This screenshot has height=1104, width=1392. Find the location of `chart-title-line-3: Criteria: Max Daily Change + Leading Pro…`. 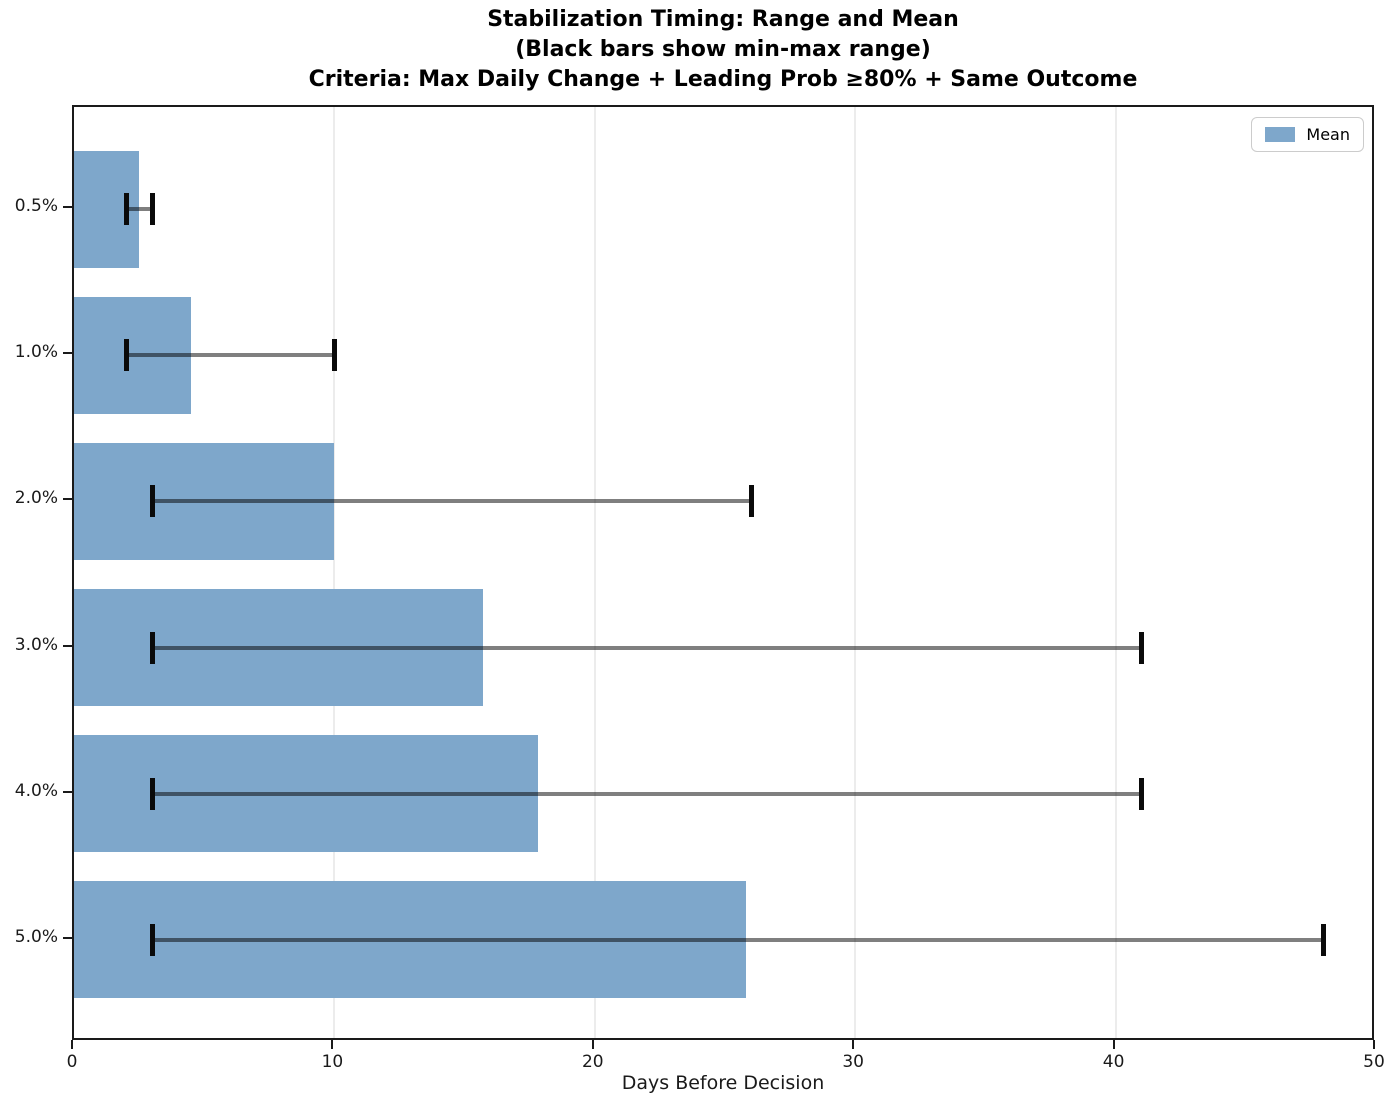

chart-title-line-3: Criteria: Max Daily Change + Leading Pro… is located at coordinates (723, 79).